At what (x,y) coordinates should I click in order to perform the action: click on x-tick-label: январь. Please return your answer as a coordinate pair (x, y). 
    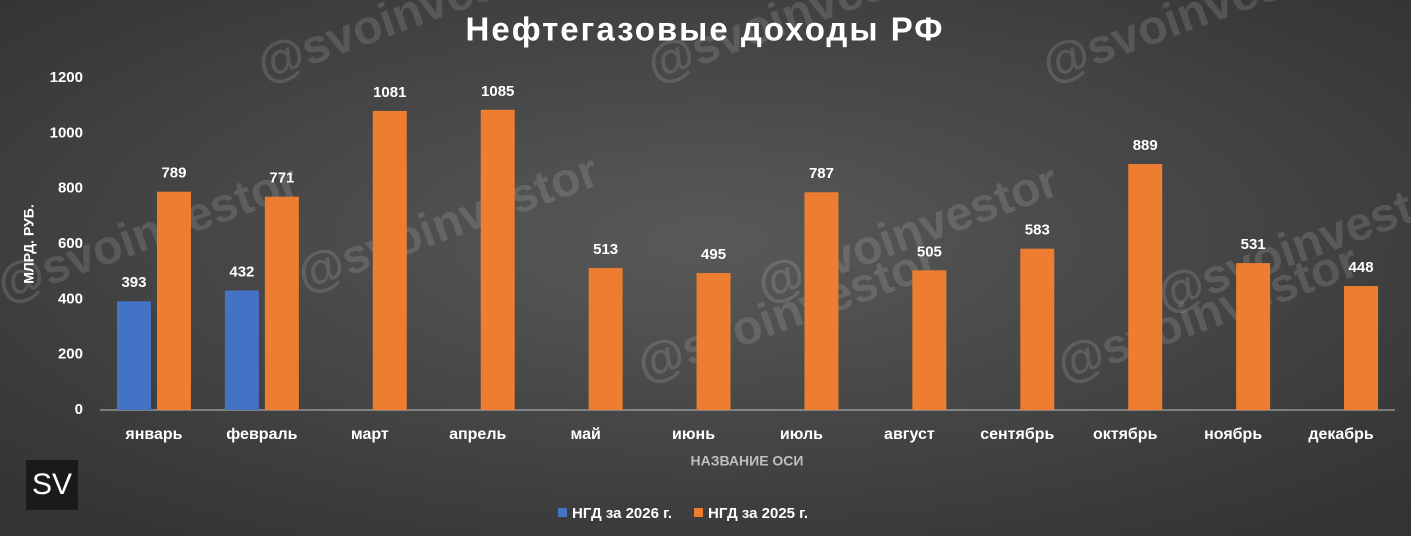
    Looking at the image, I should click on (153, 434).